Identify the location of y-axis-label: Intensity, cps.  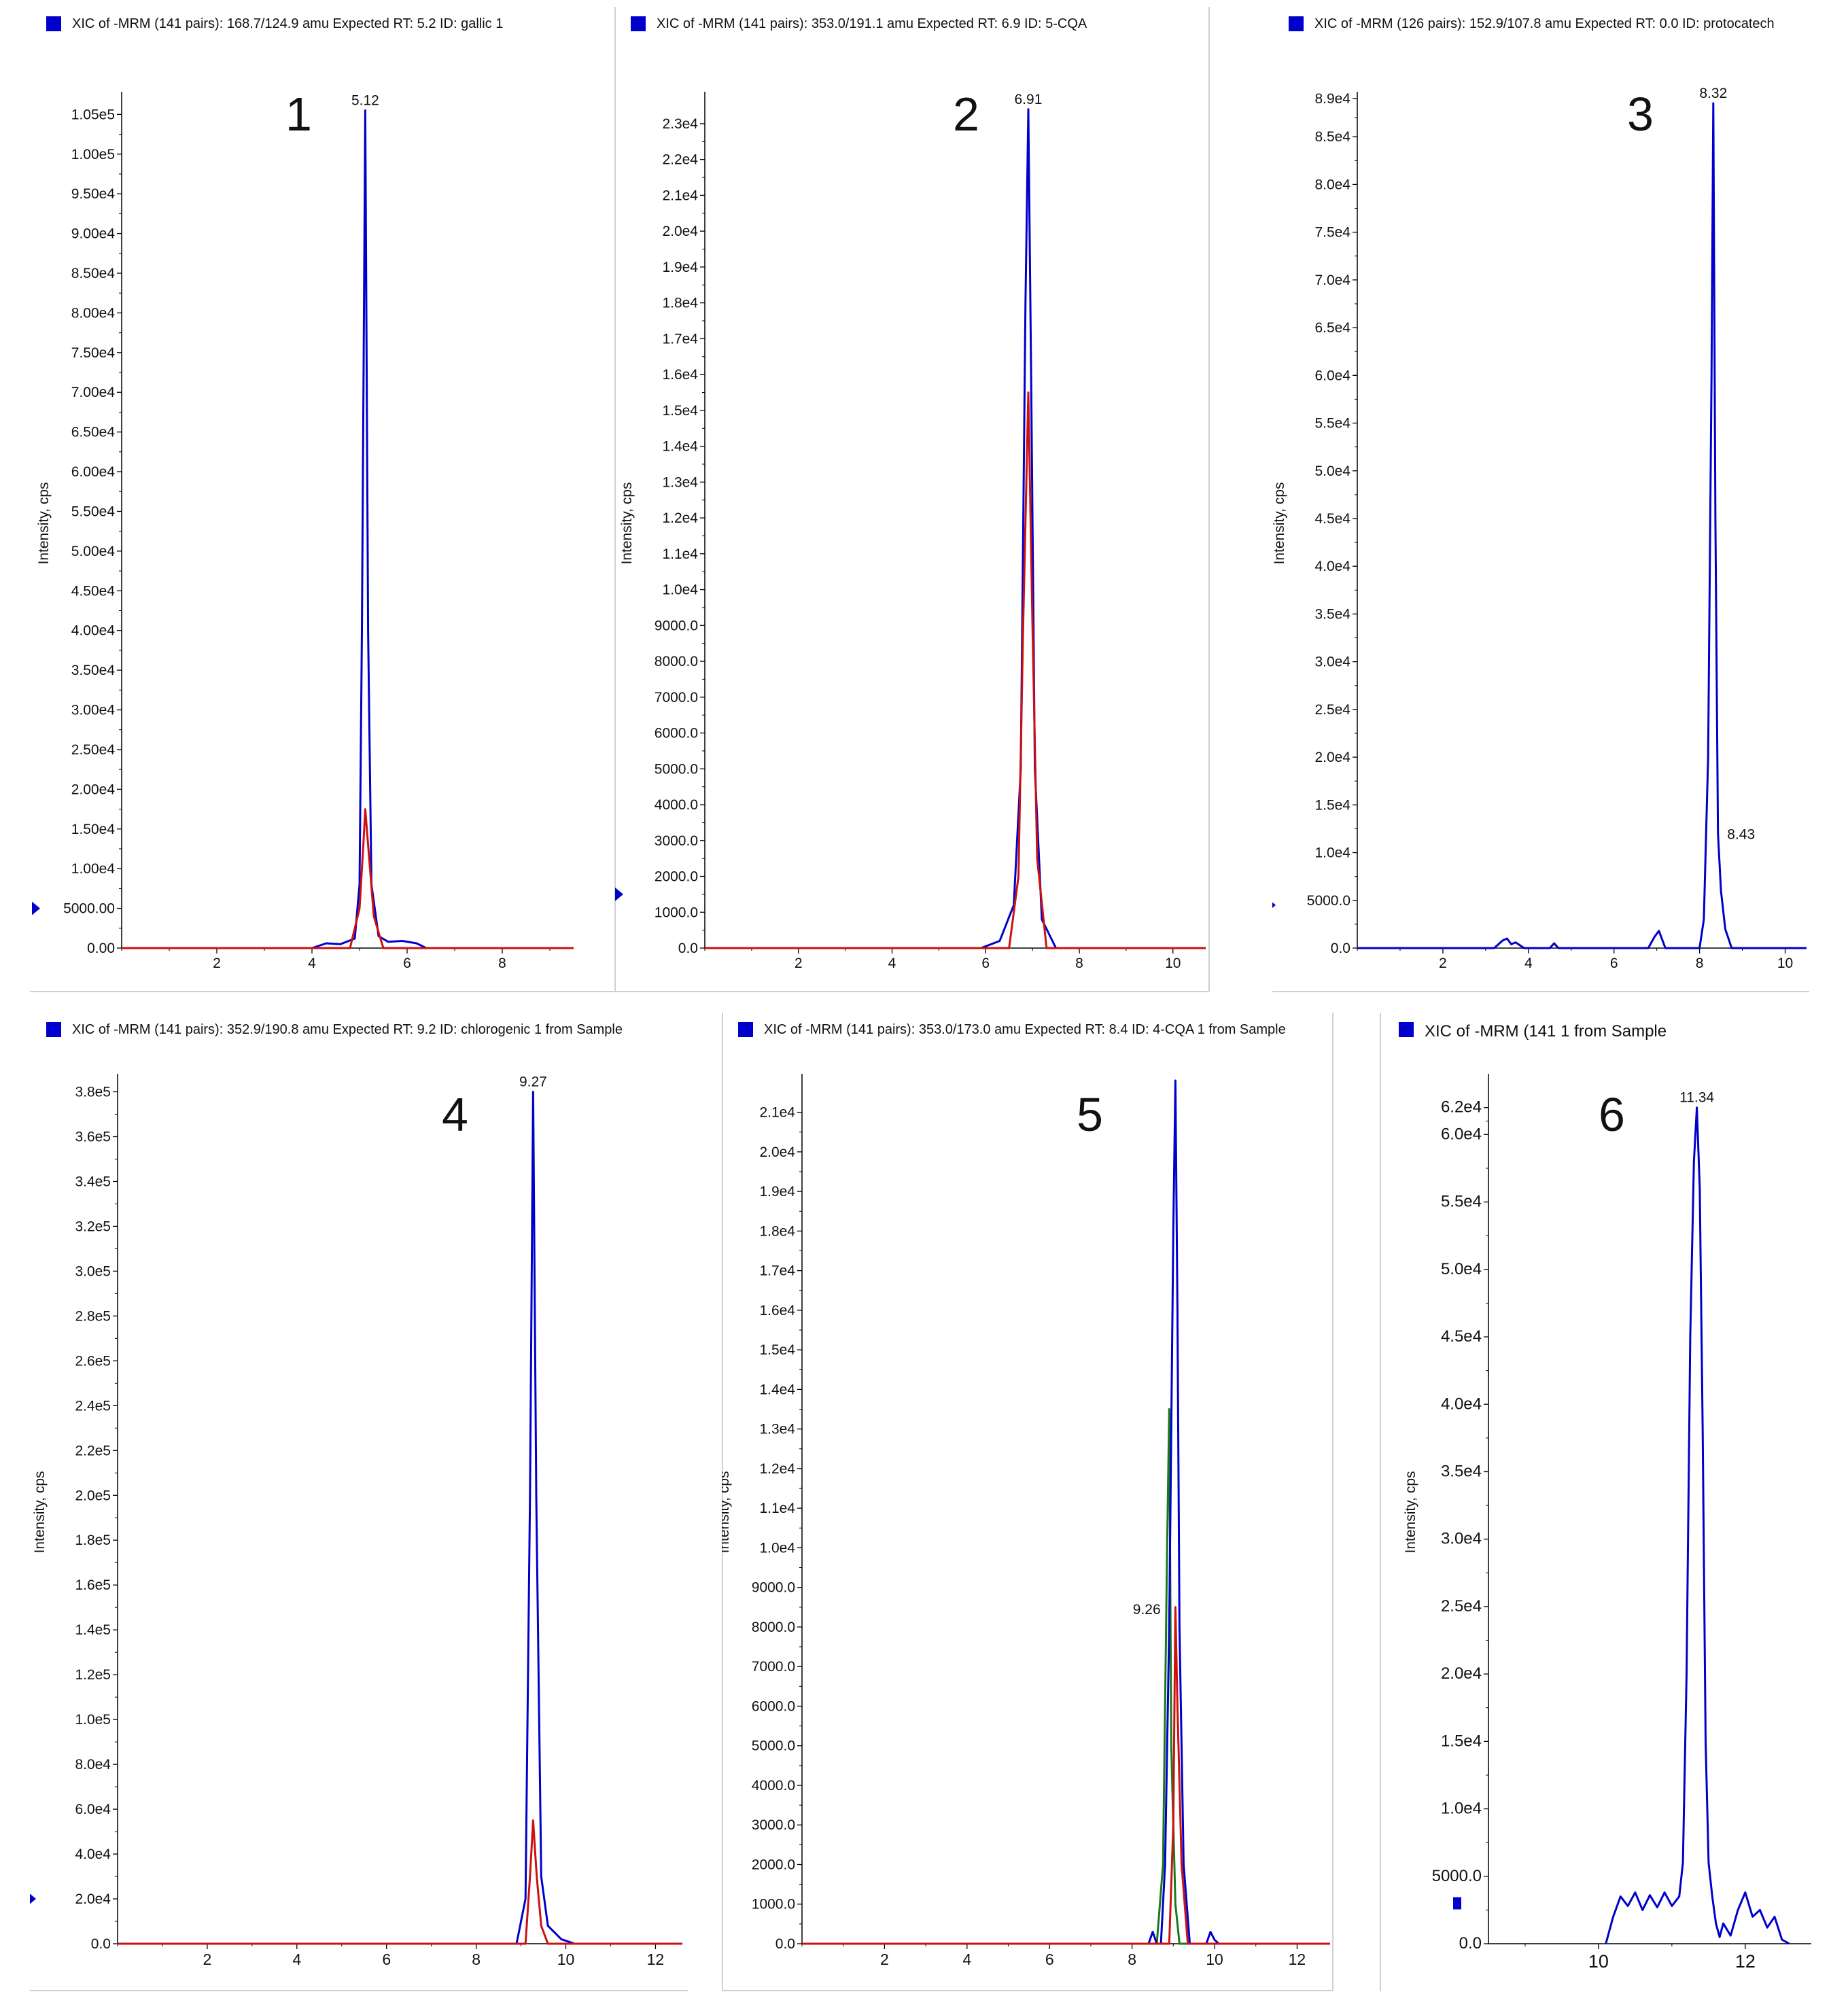
(727, 1513).